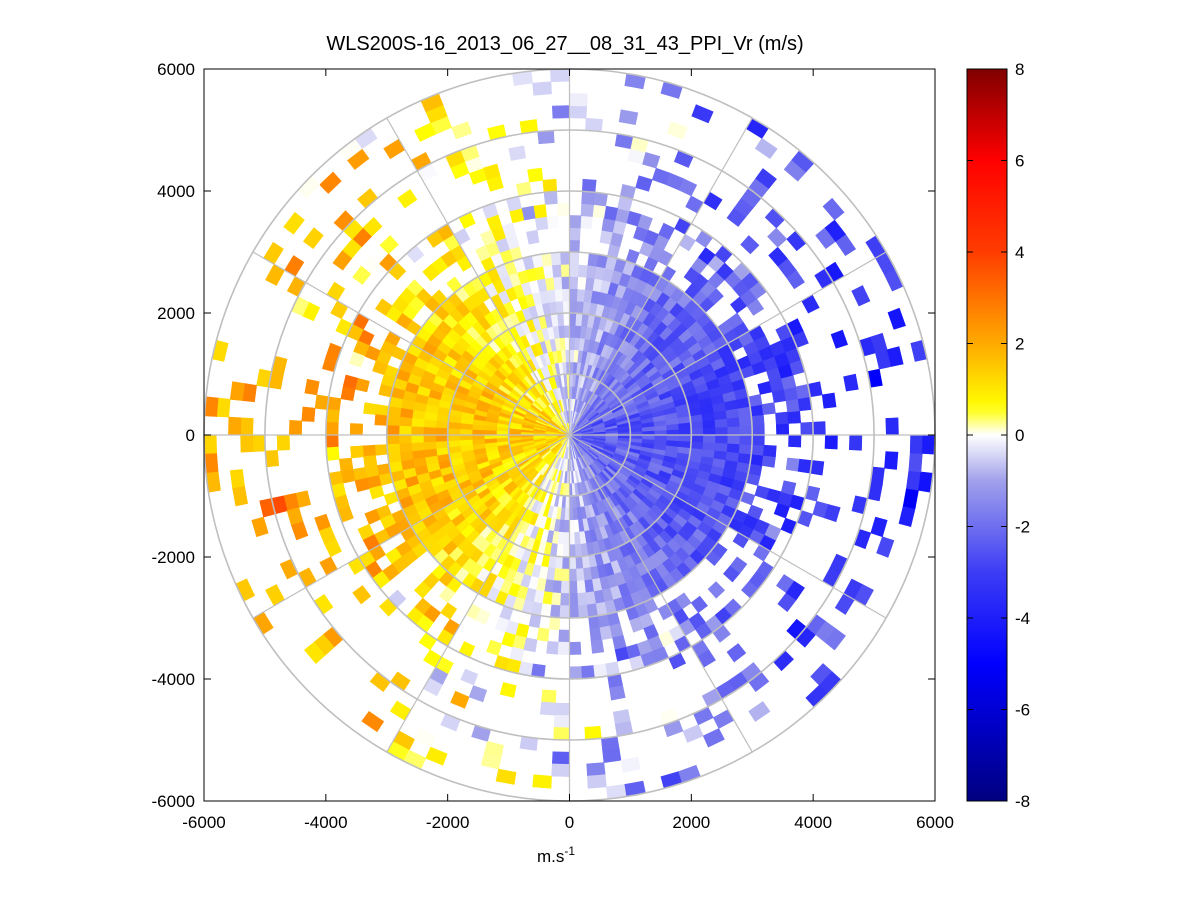 This screenshot has width=1201, height=901. Describe the element at coordinates (173, 679) in the screenshot. I see `y-tick-label: -4000` at that location.